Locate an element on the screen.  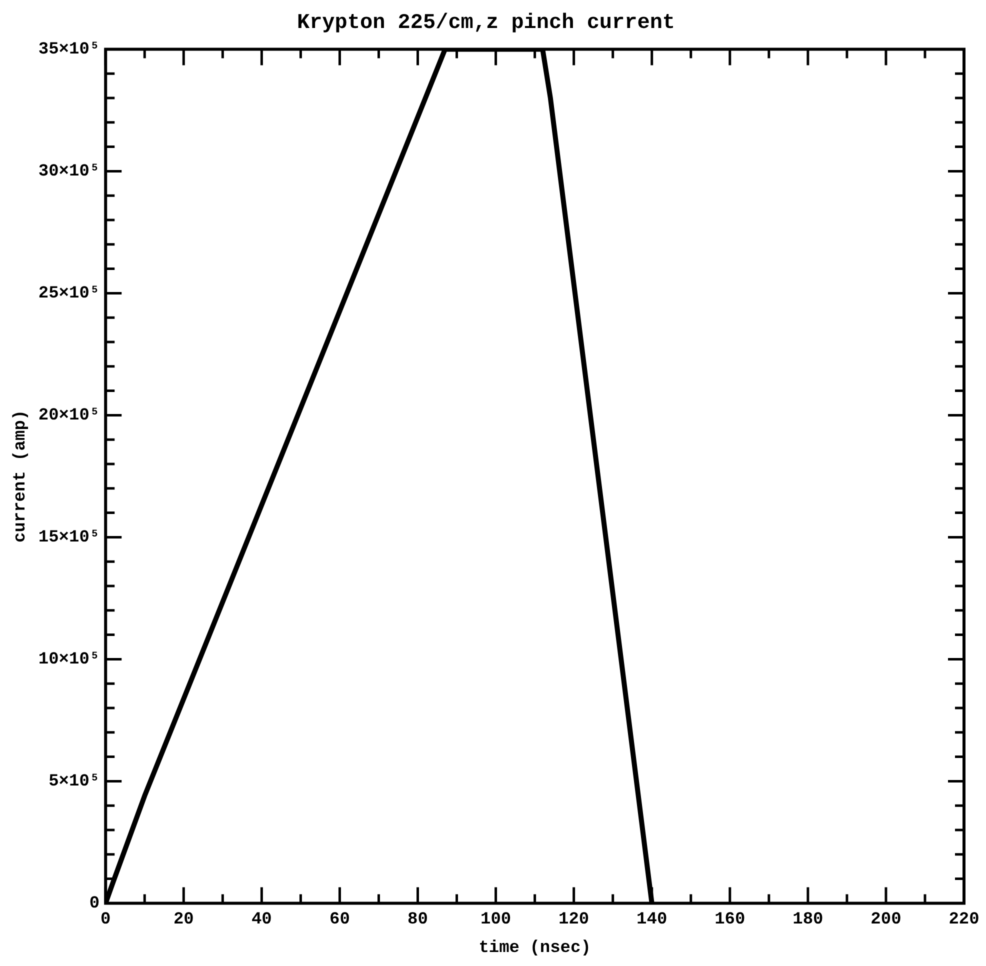
x-axis-title: time (nsec) is located at coordinates (534, 948).